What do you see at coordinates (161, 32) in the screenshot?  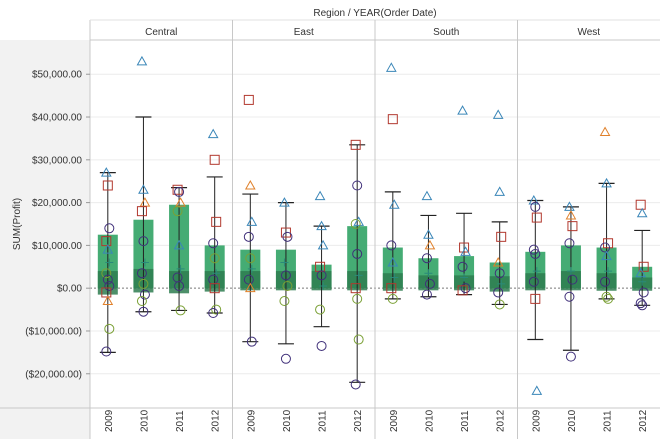 I see `region-header: Central` at bounding box center [161, 32].